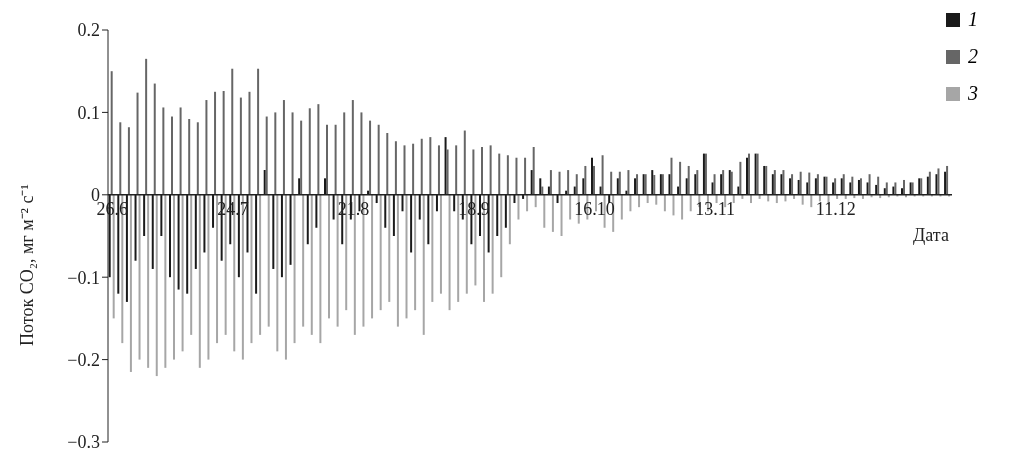  Describe the element at coordinates (83, 277) in the screenshot. I see `y-tick-label: −0.1` at that location.